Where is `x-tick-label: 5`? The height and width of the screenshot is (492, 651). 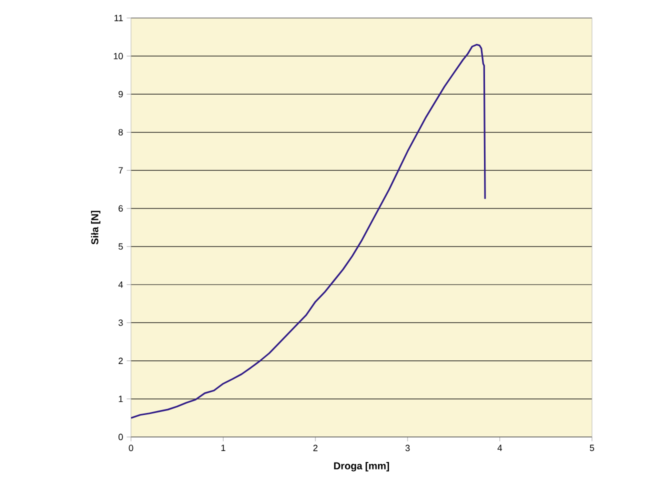
x-tick-label: 5 is located at coordinates (592, 448).